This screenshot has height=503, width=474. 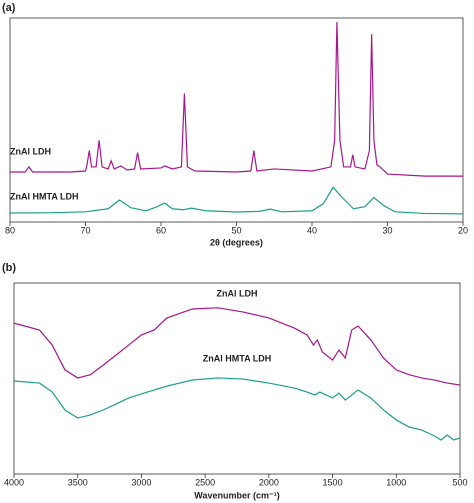 What do you see at coordinates (312, 230) in the screenshot?
I see `x-tick-label: 40` at bounding box center [312, 230].